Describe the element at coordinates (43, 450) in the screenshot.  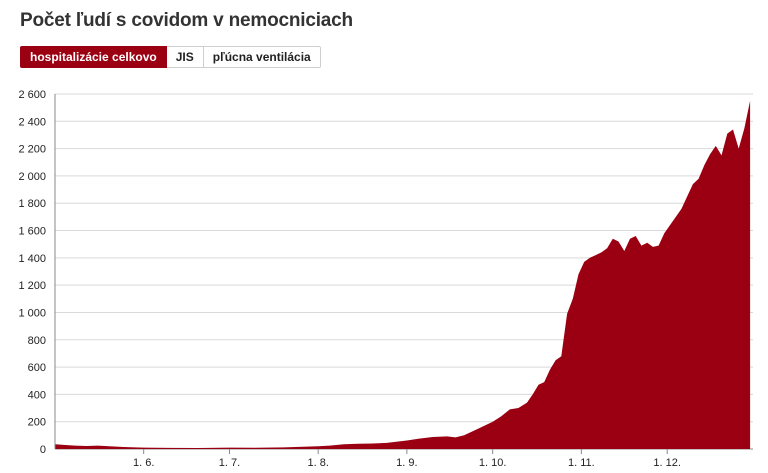
I see `y-tick-label: 0` at that location.